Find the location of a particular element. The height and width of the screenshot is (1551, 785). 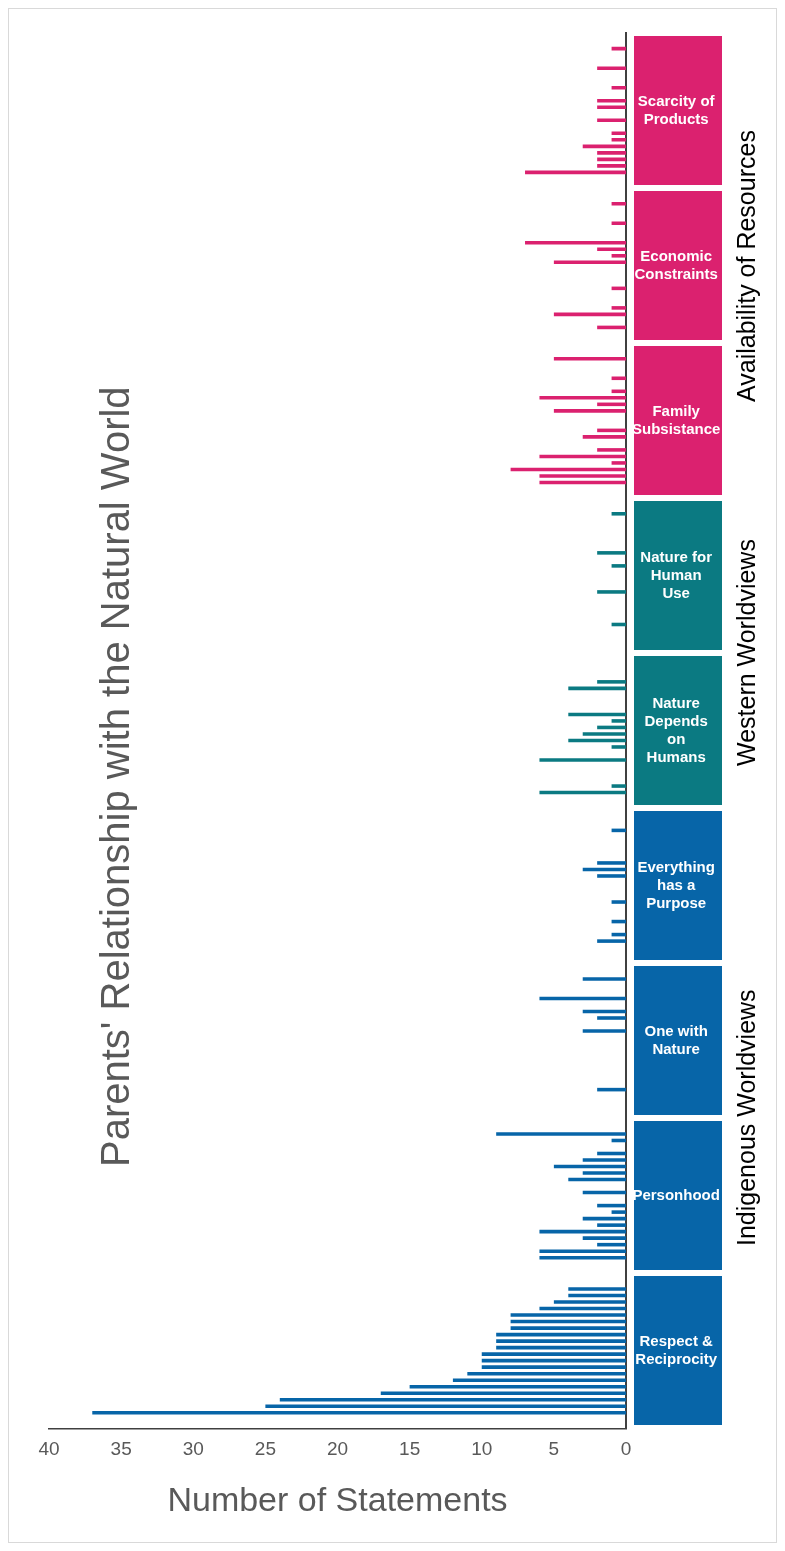

text: Parents' Relationship with the Natural World is located at coordinates (114, 776).